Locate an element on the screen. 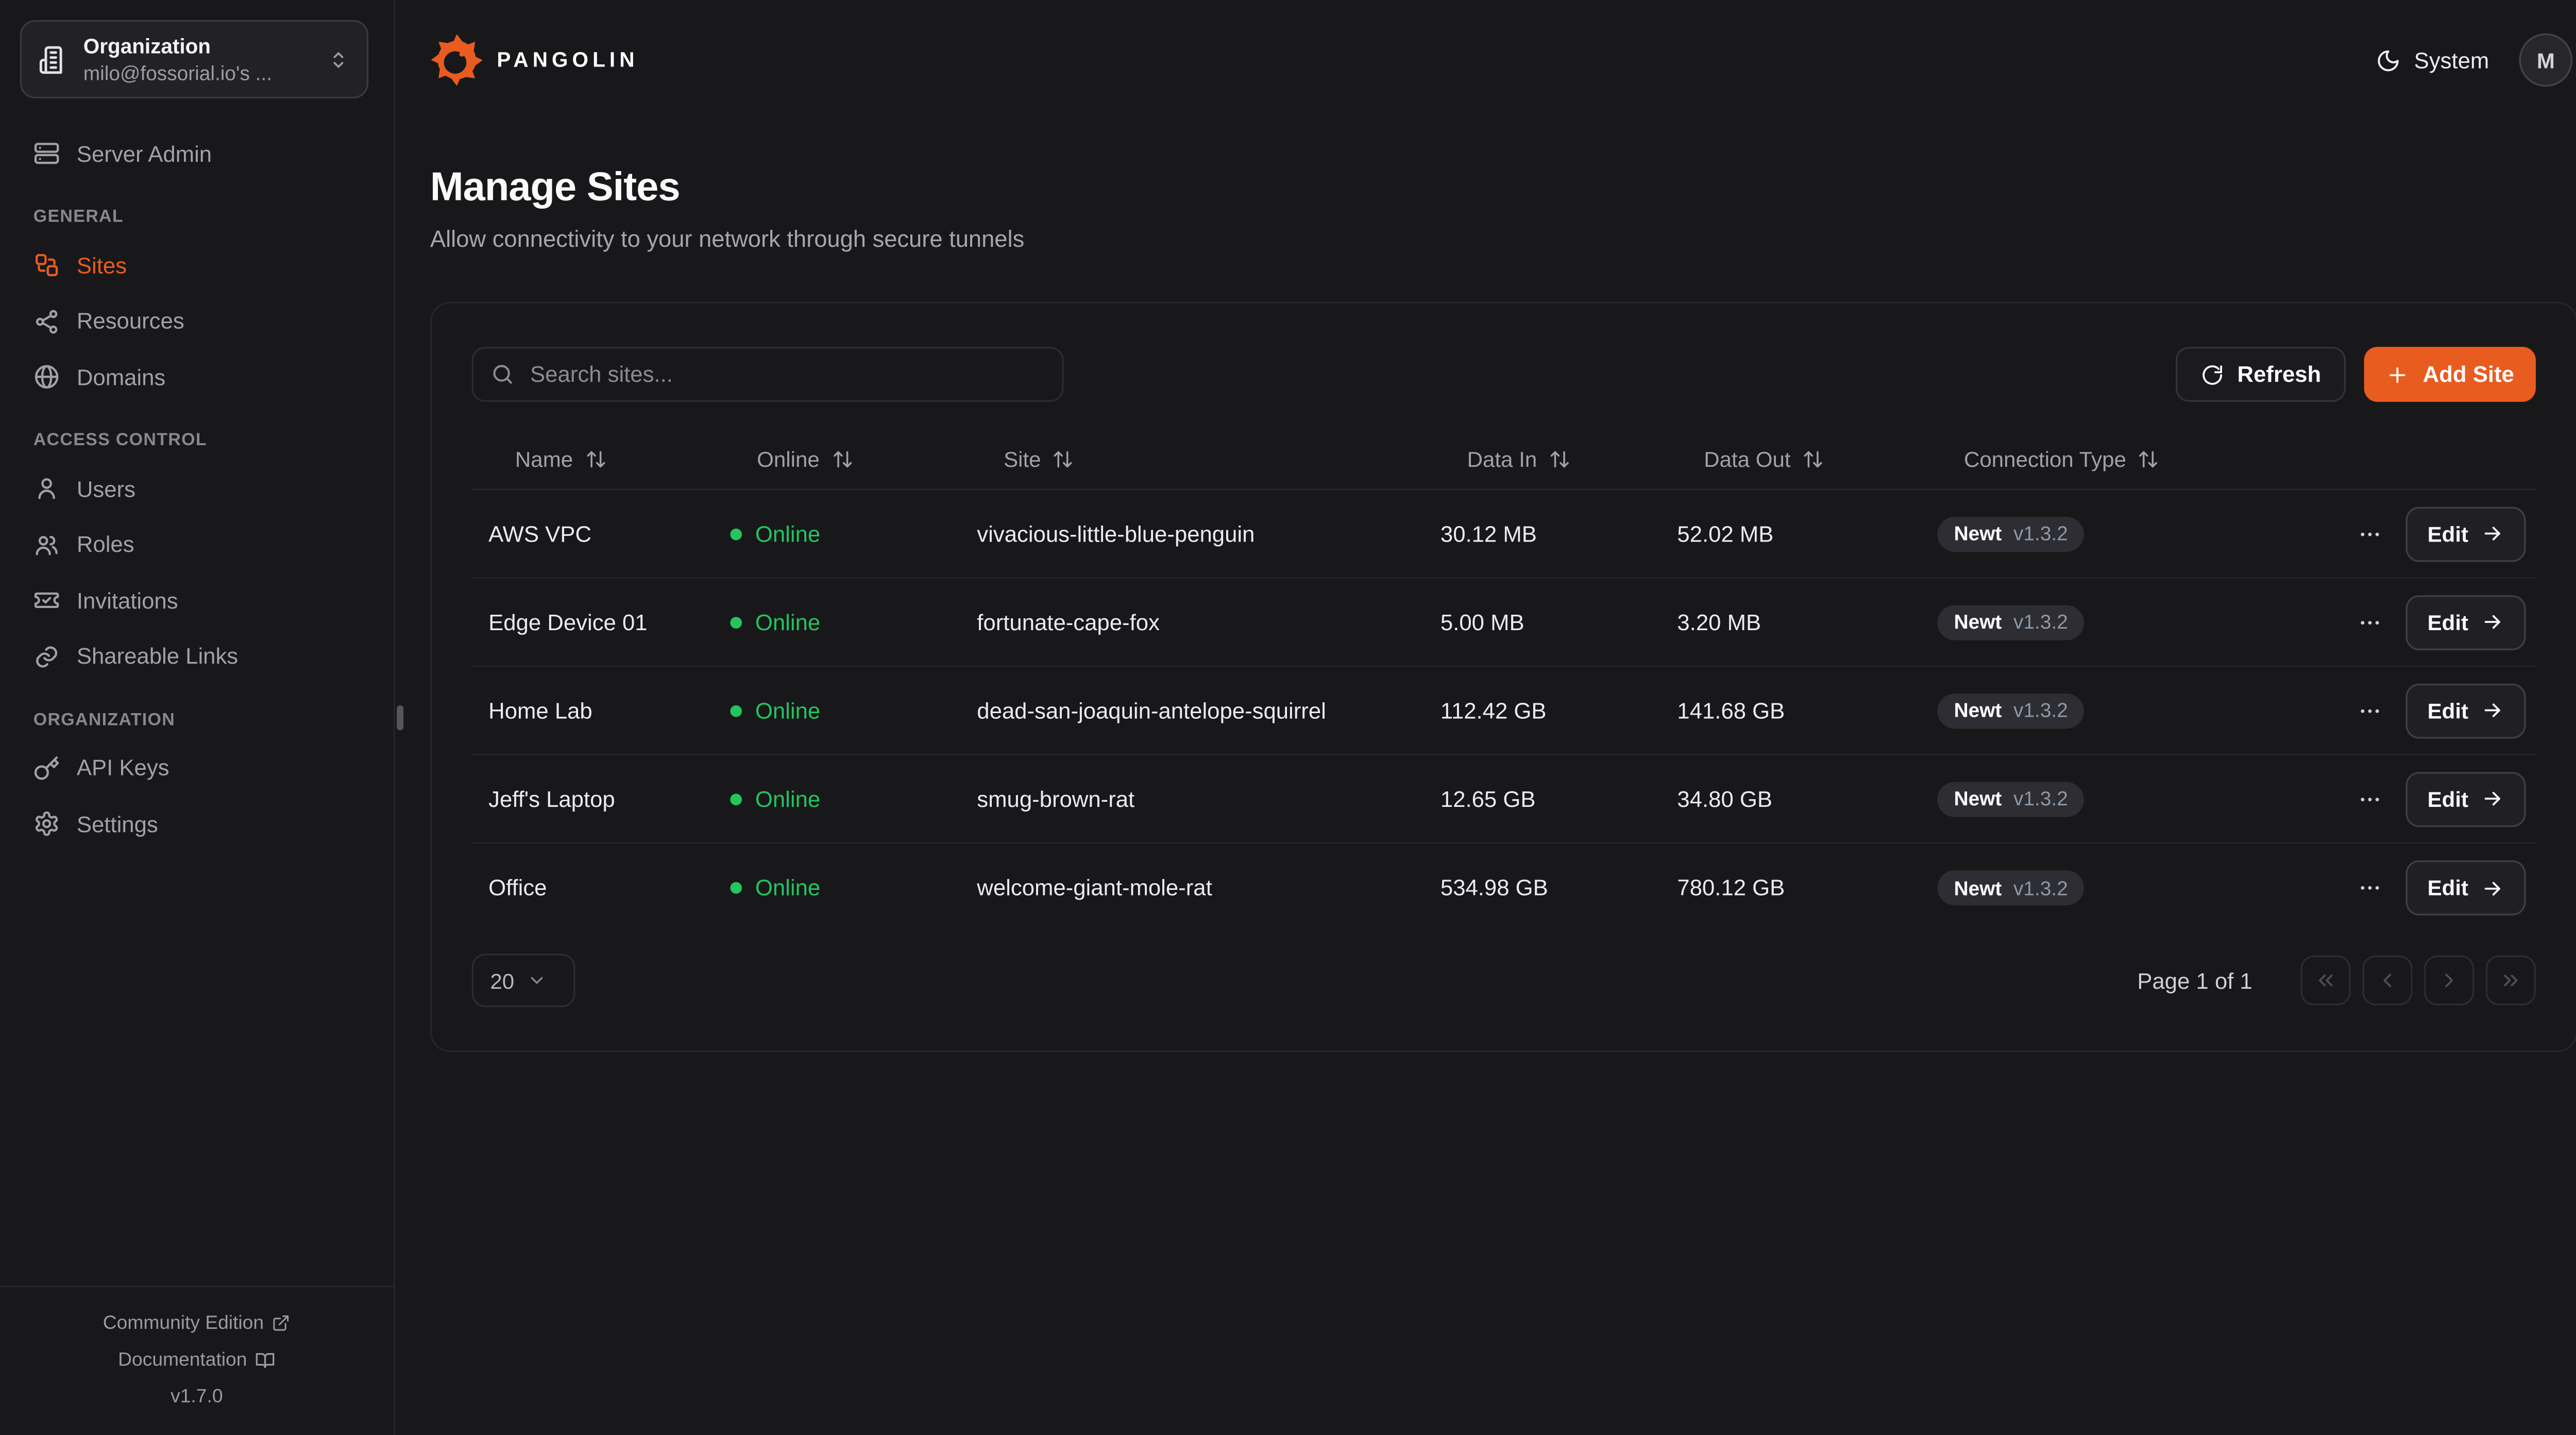  add-site-button: Add Site is located at coordinates (2450, 374).